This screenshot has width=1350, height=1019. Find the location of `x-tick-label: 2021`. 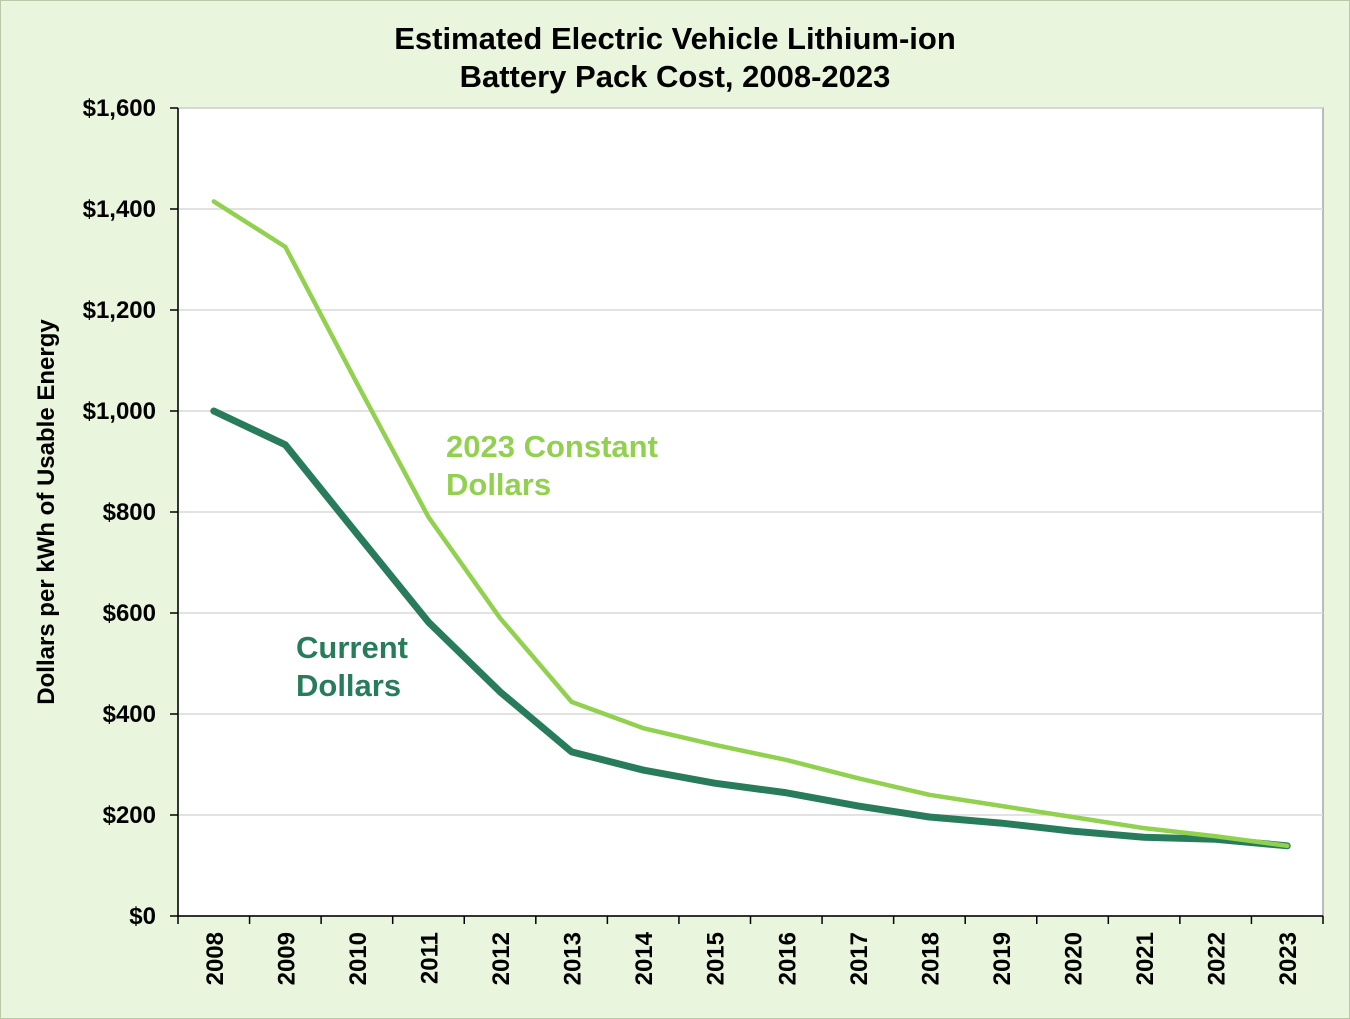

x-tick-label: 2021 is located at coordinates (1145, 958).